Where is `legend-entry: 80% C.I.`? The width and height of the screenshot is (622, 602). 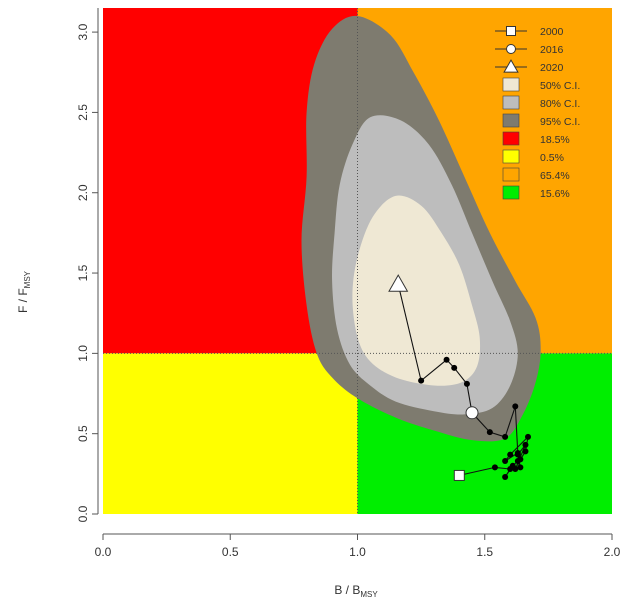 legend-entry: 80% C.I. is located at coordinates (541, 102).